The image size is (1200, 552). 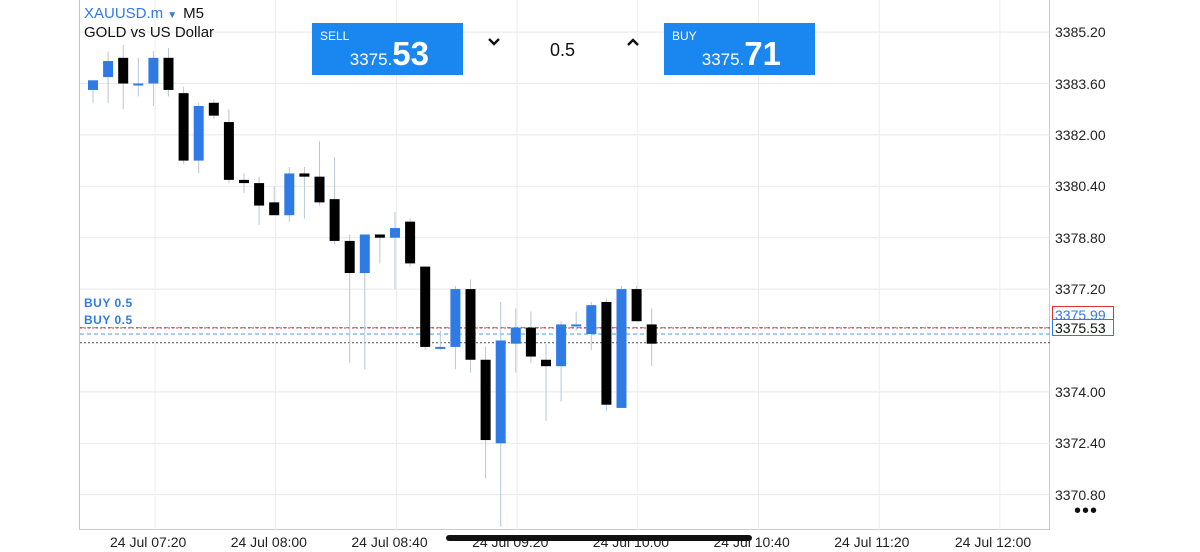 I want to click on x-tick-label: 24 Jul 07:20, so click(x=148, y=542).